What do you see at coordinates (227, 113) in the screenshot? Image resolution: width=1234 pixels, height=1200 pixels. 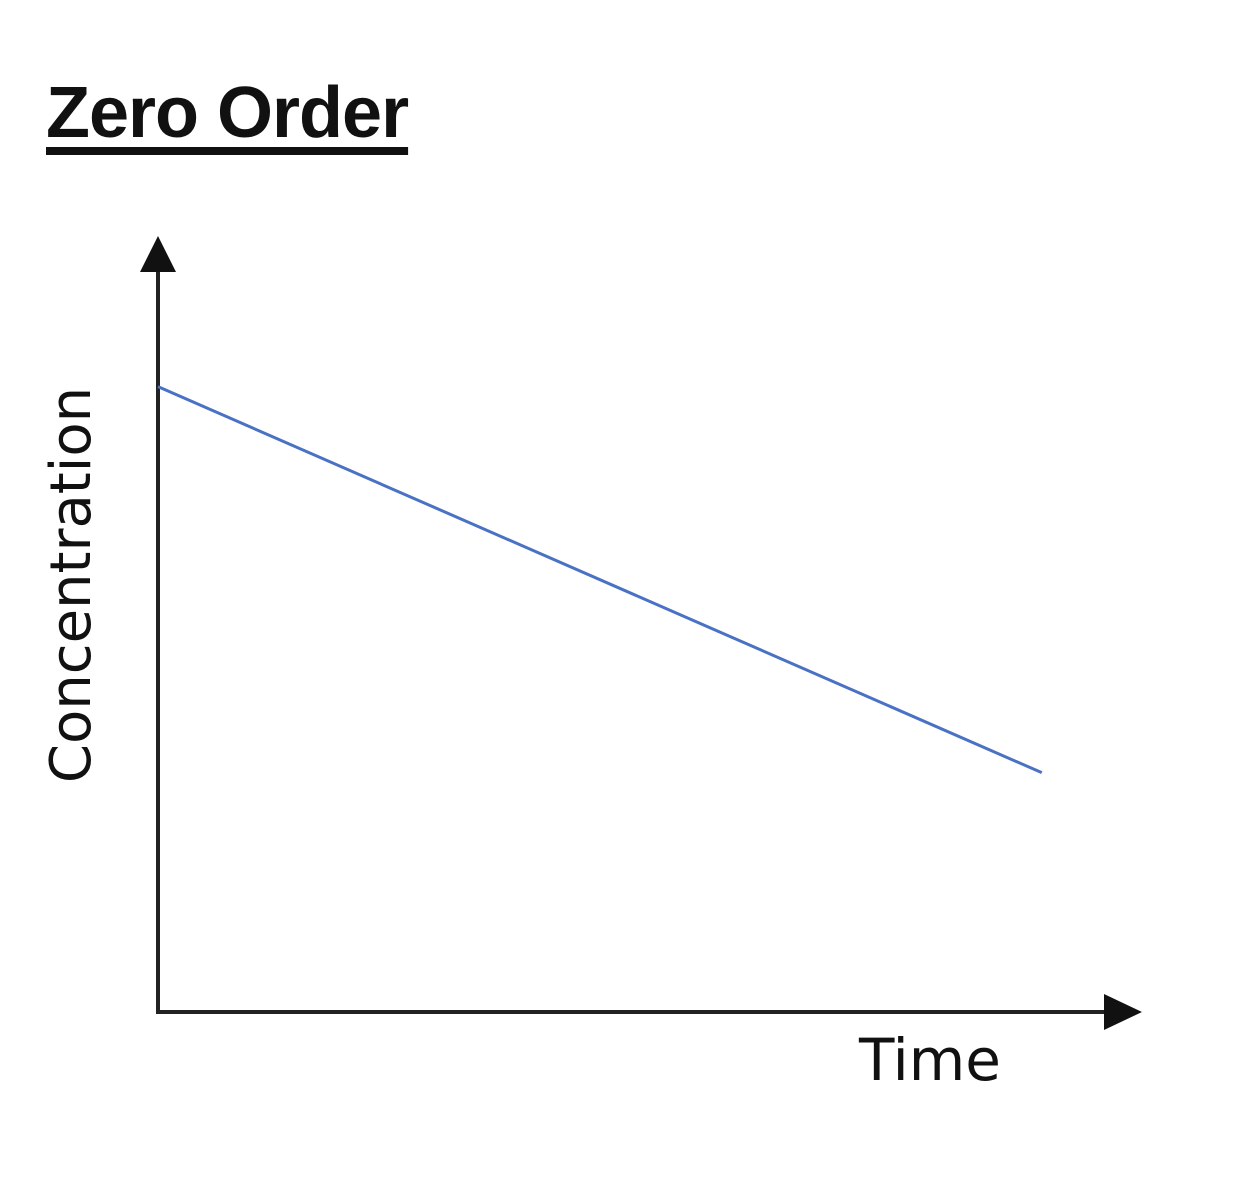 I see `chart-title: Zero Order` at bounding box center [227, 113].